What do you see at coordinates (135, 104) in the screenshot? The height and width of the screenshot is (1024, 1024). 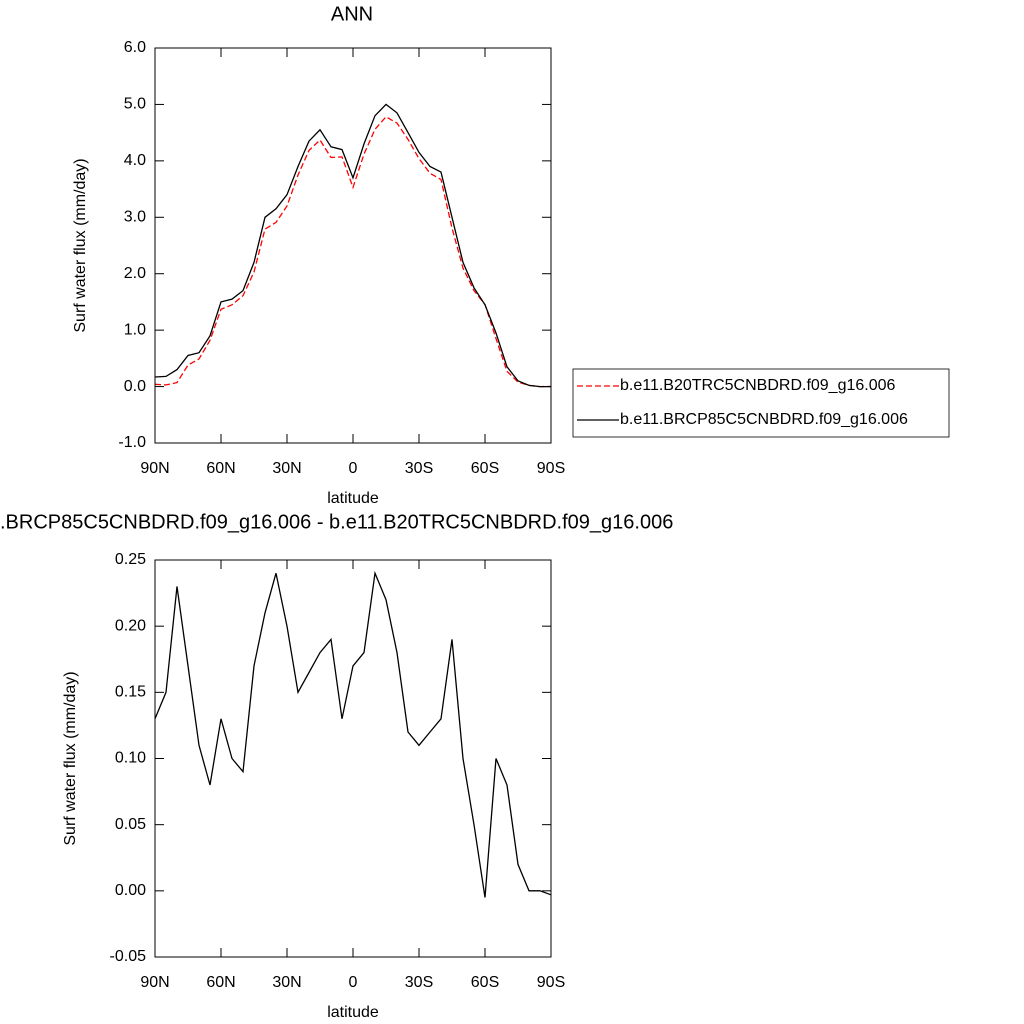 I see `y-tick-label: 5.0` at bounding box center [135, 104].